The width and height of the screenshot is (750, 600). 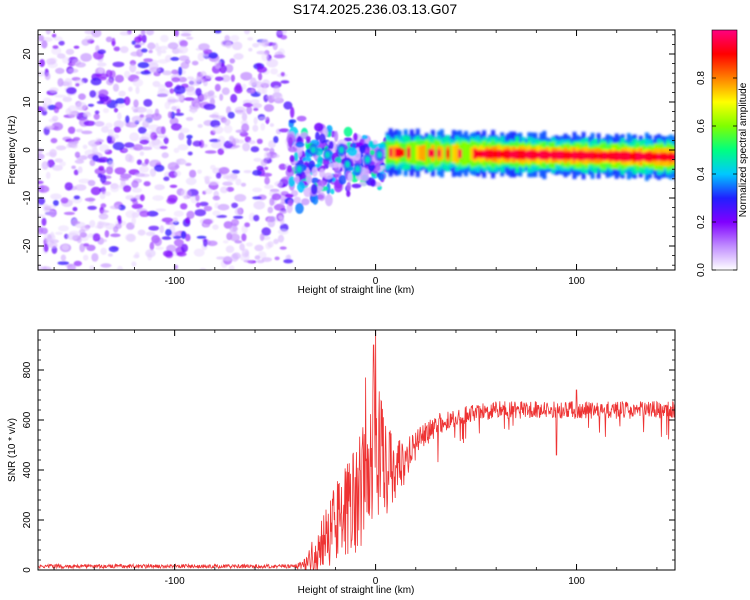 I want to click on colorbar-tick-label: 0.6, so click(x=701, y=126).